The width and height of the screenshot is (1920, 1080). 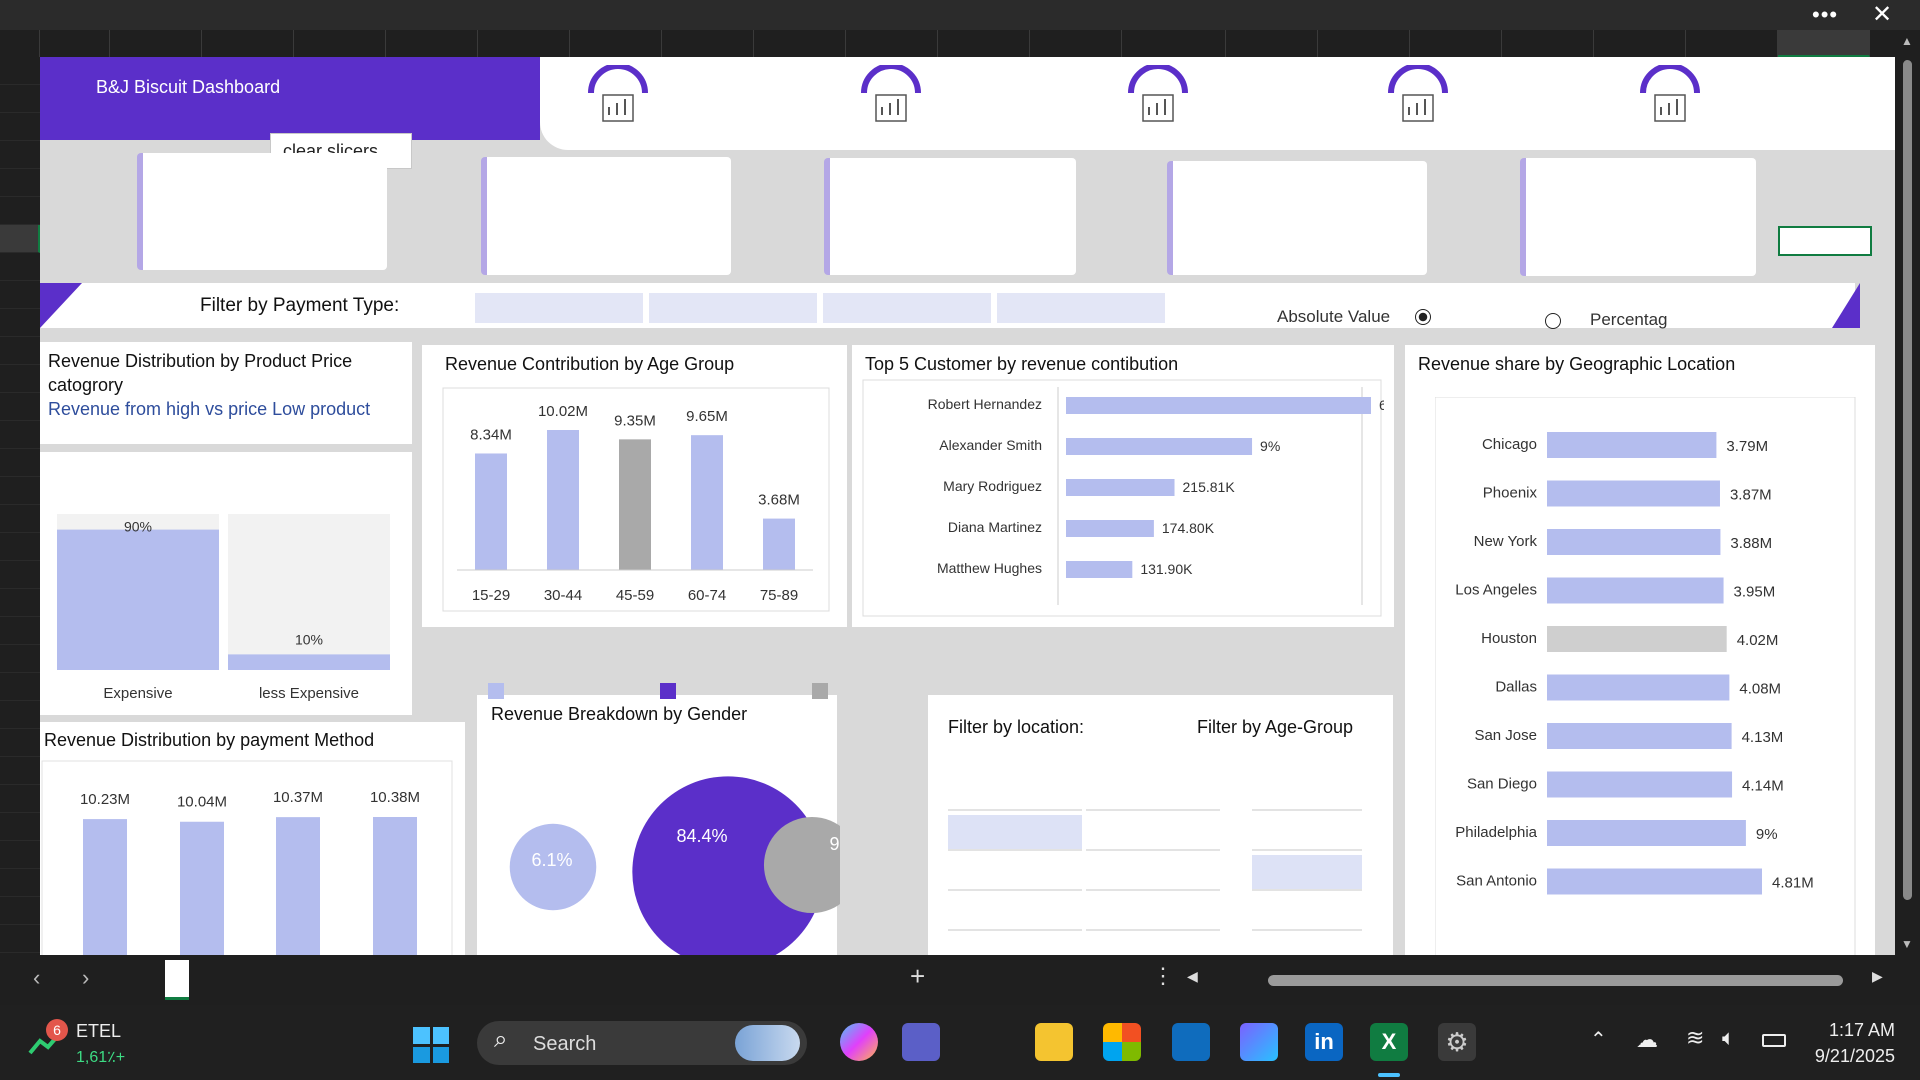 What do you see at coordinates (1015, 945) in the screenshot?
I see `location-slicer-san-diego` at bounding box center [1015, 945].